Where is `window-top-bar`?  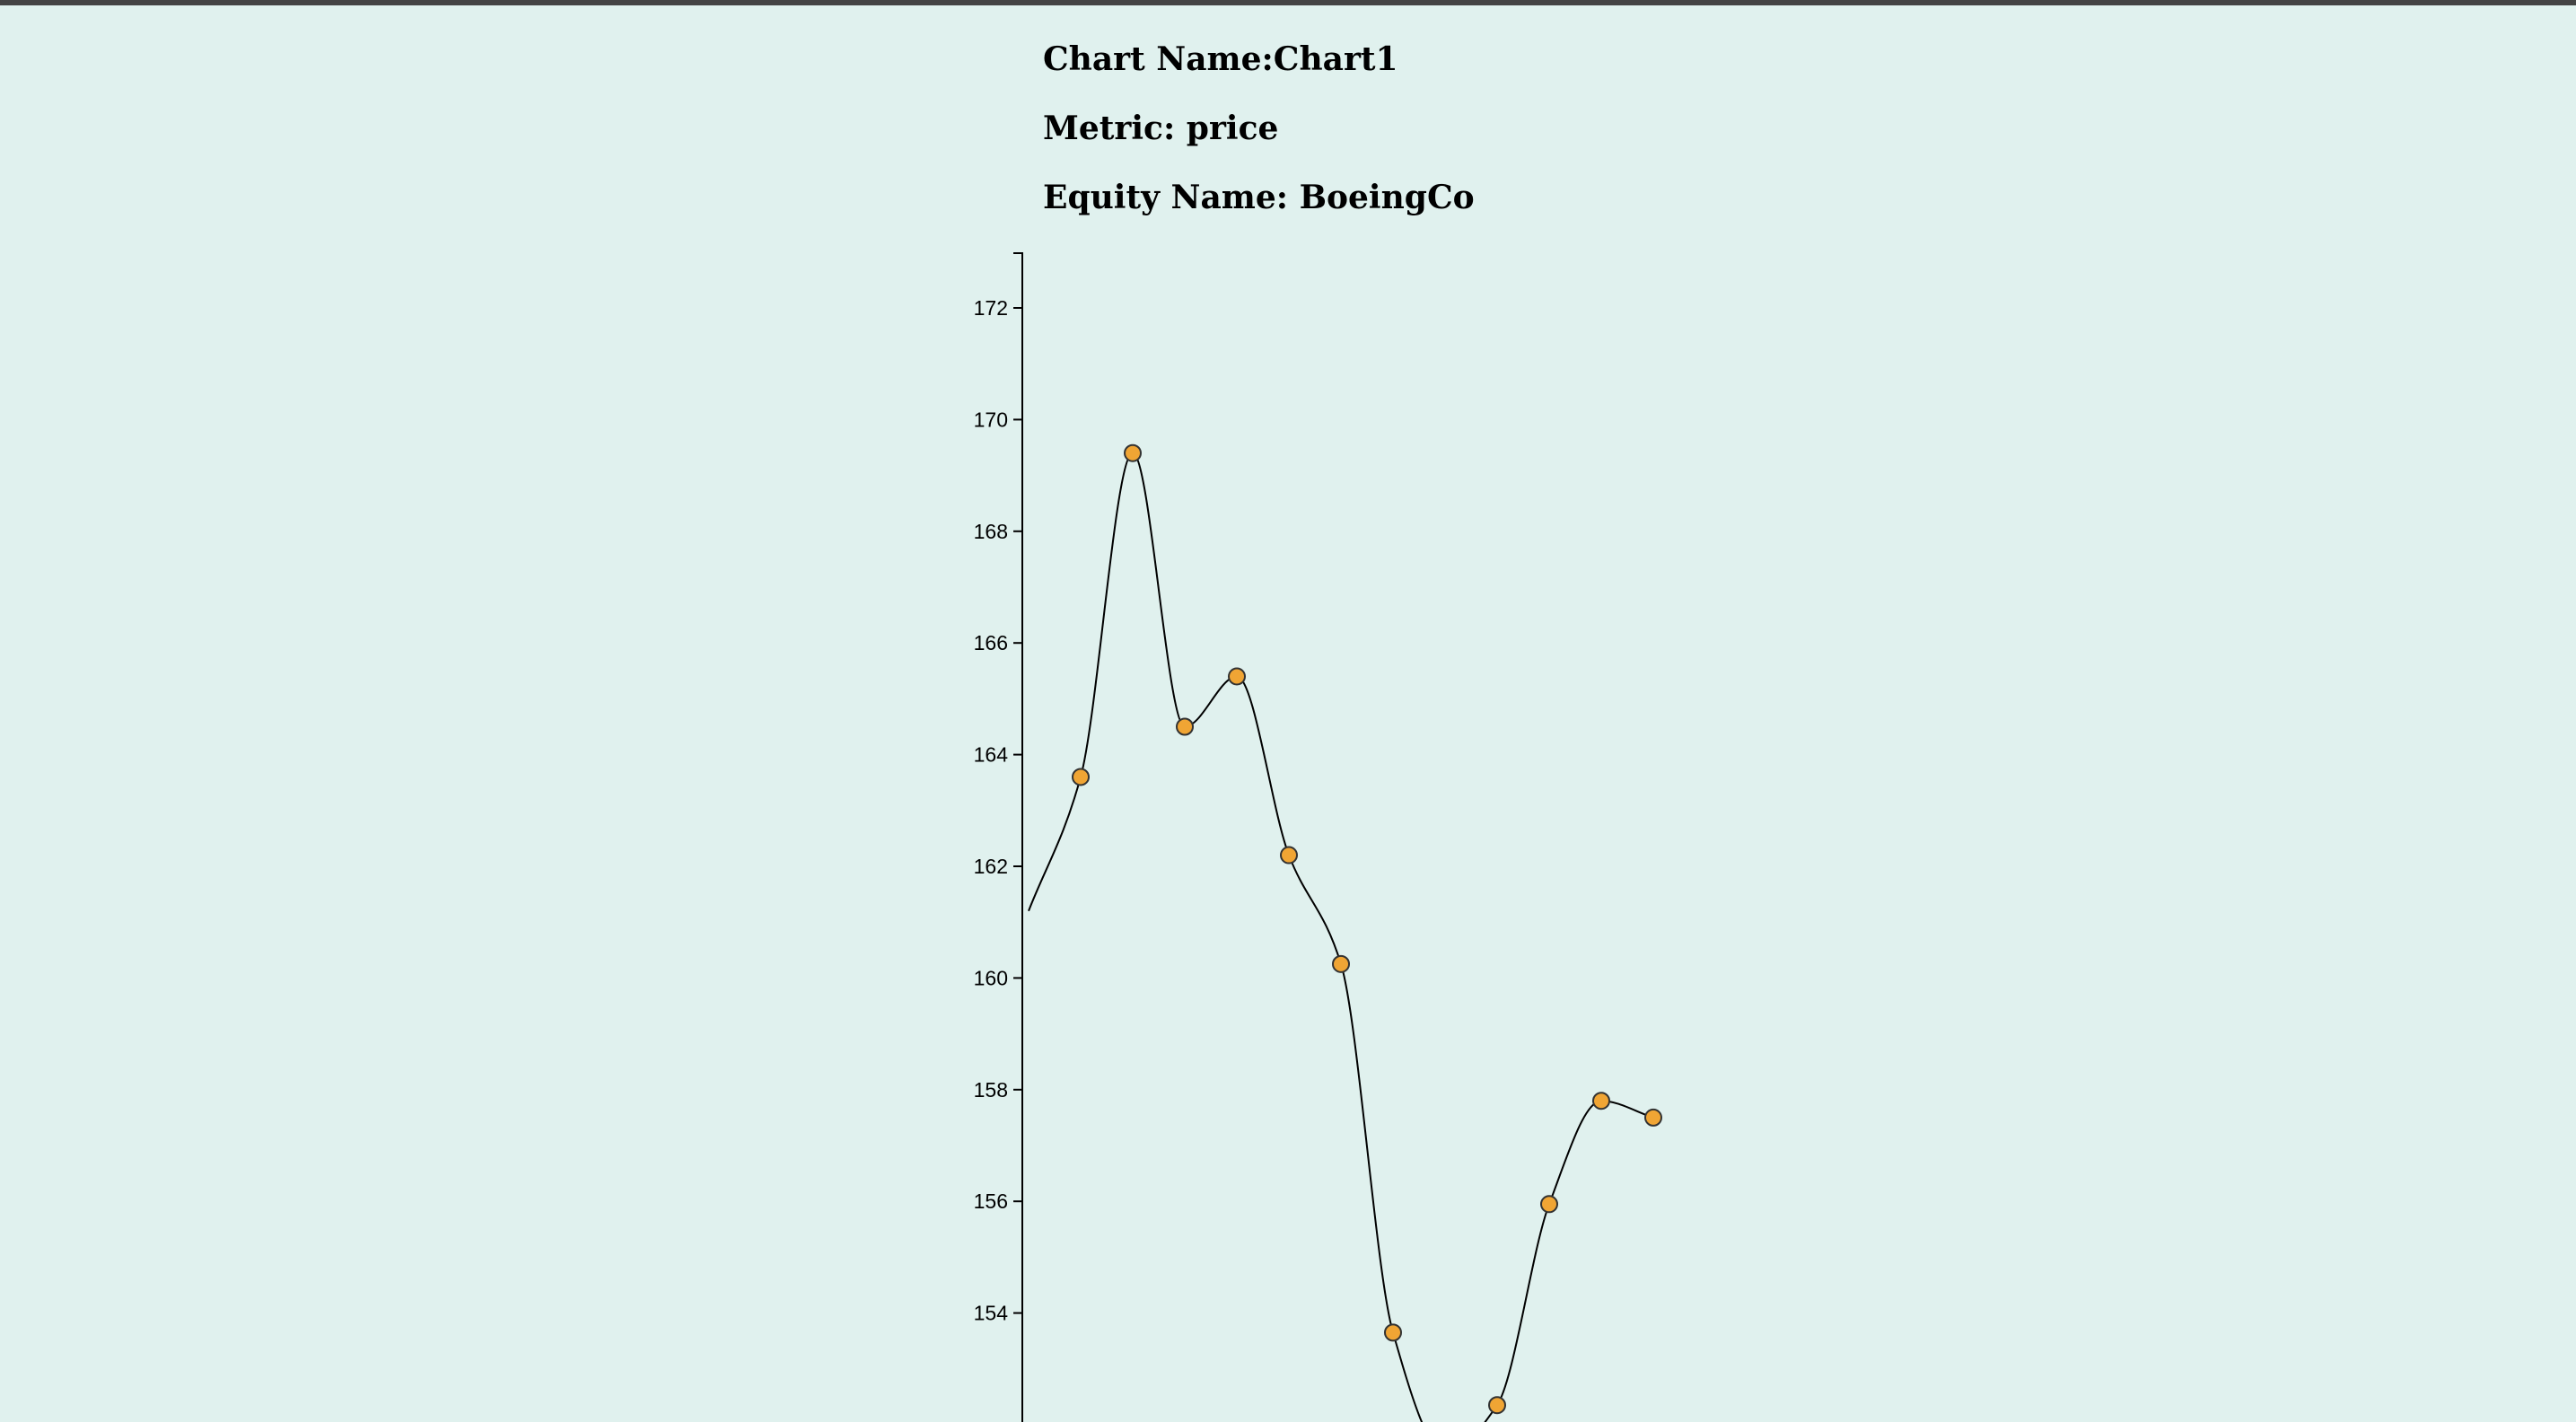
window-top-bar is located at coordinates (1288, 2).